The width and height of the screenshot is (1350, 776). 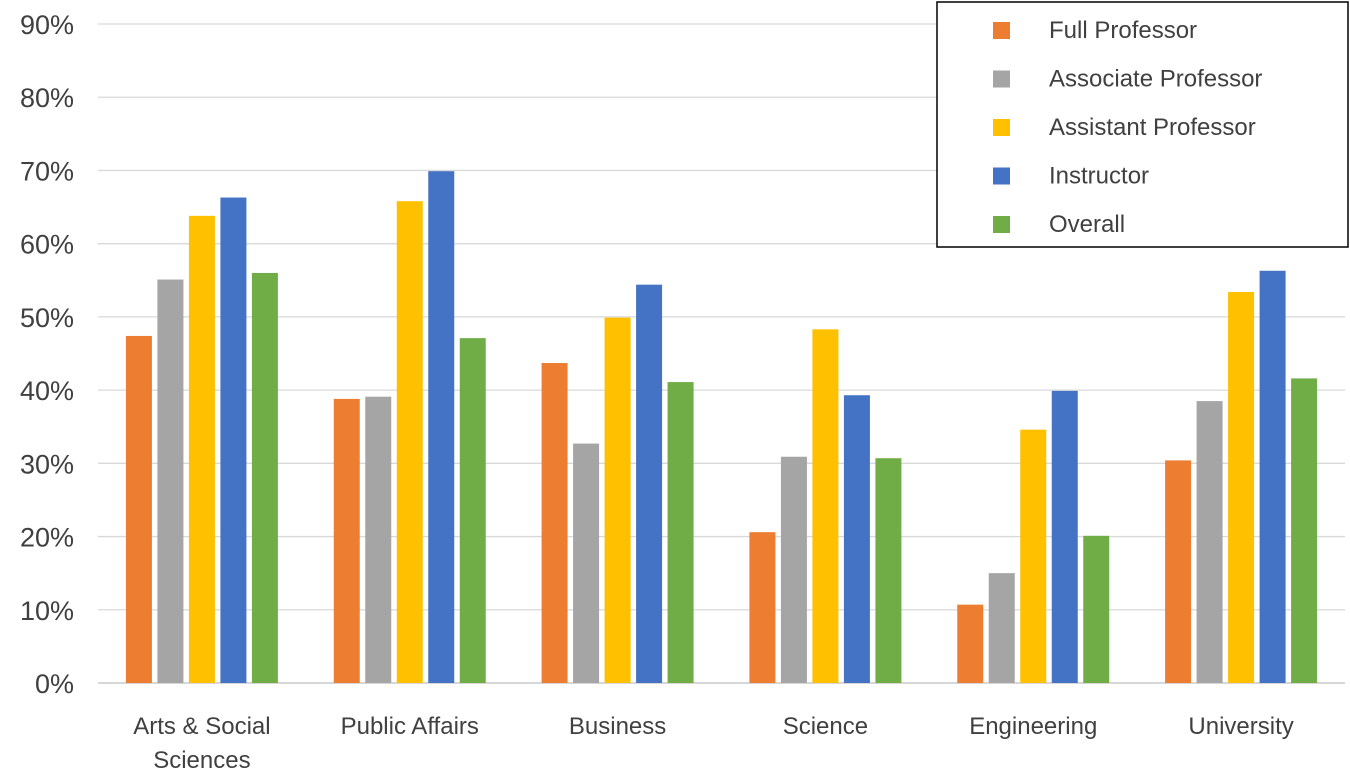 I want to click on legend-label: Associate Professor, so click(x=1155, y=79).